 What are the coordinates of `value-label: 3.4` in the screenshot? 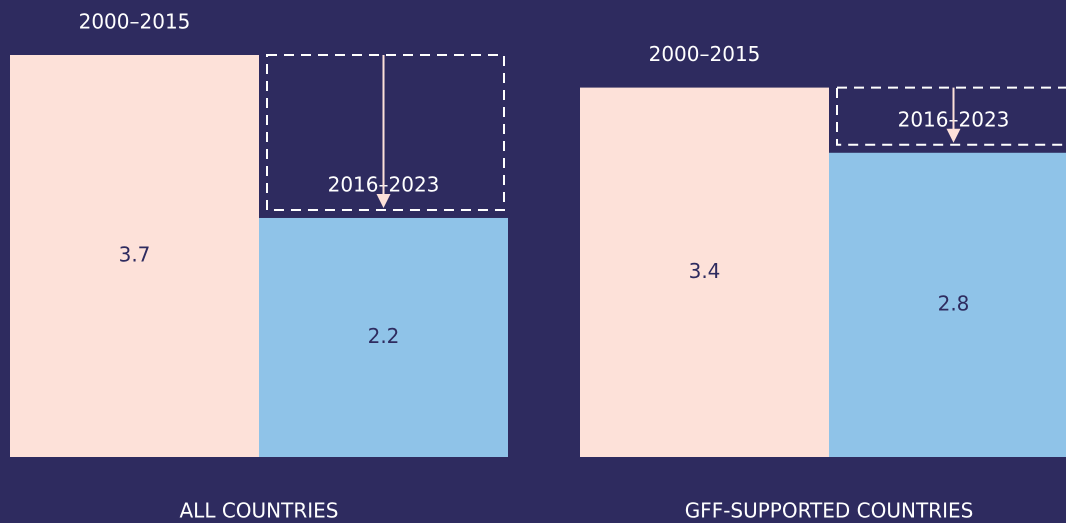 It's located at (705, 271).